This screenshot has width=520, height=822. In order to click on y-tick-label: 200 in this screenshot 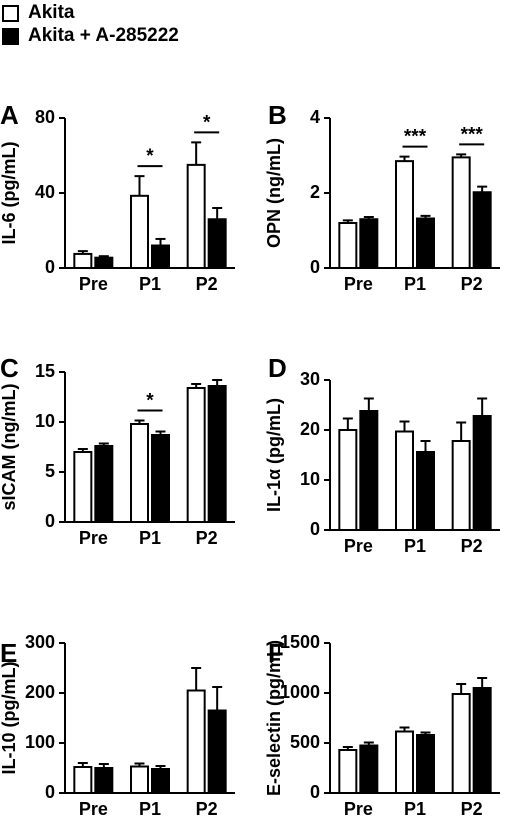, I will do `click(40, 692)`.